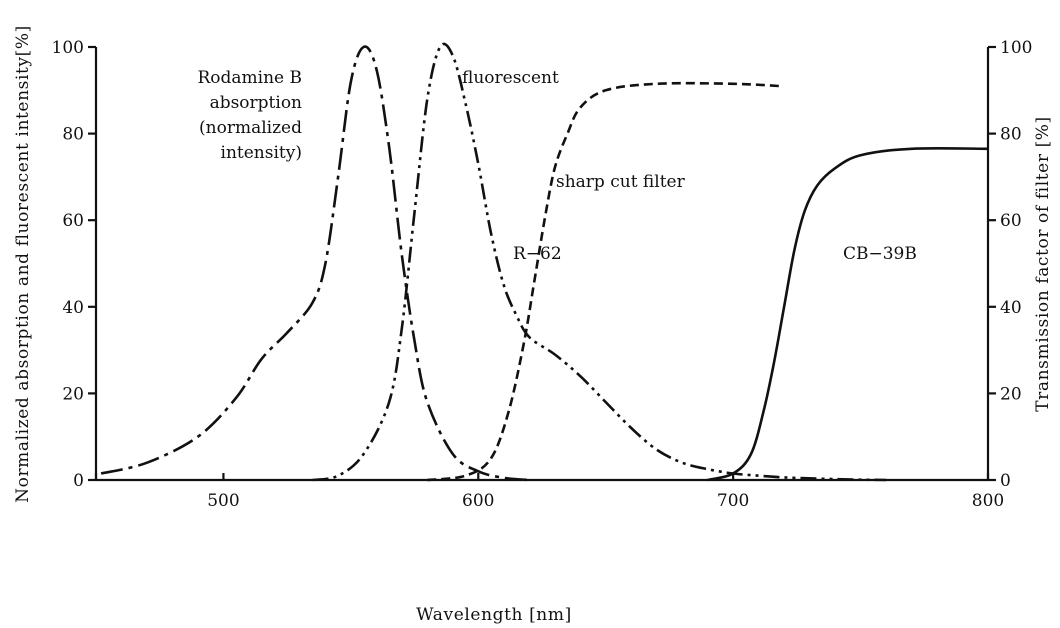 This screenshot has height=628, width=1060. What do you see at coordinates (1043, 264) in the screenshot?
I see `right-axis-title: Transmission factor of filter [%]` at bounding box center [1043, 264].